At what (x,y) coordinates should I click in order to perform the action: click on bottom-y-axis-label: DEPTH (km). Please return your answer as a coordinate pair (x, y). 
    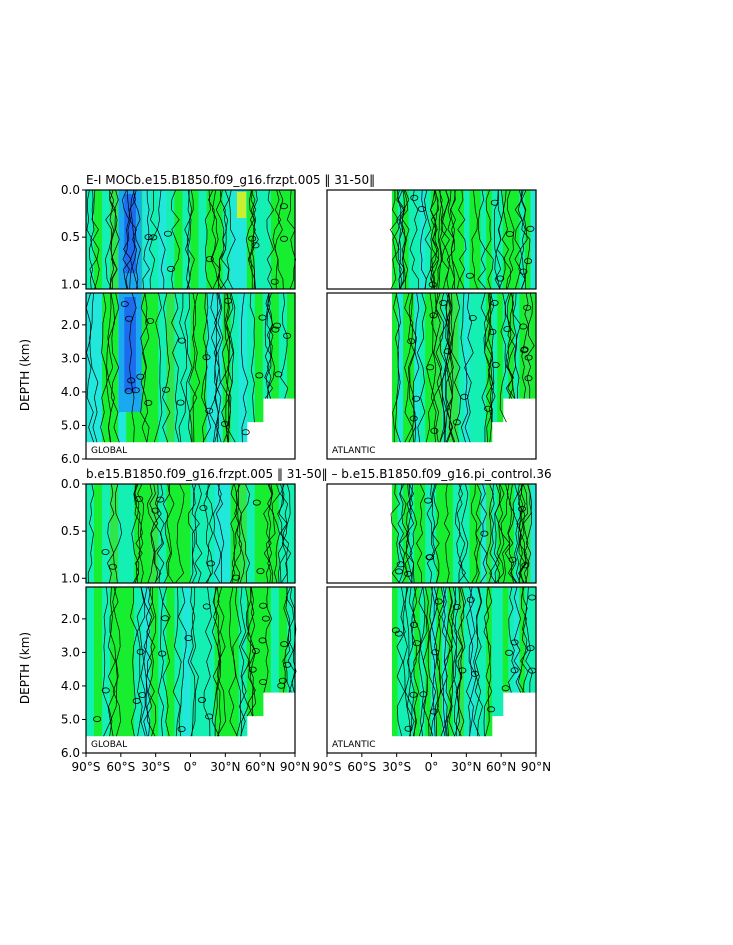
    Looking at the image, I should click on (25, 668).